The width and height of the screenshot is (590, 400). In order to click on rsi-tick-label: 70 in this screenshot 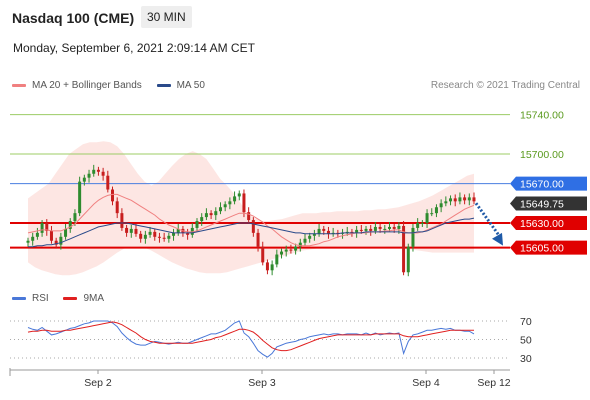, I will do `click(526, 322)`.